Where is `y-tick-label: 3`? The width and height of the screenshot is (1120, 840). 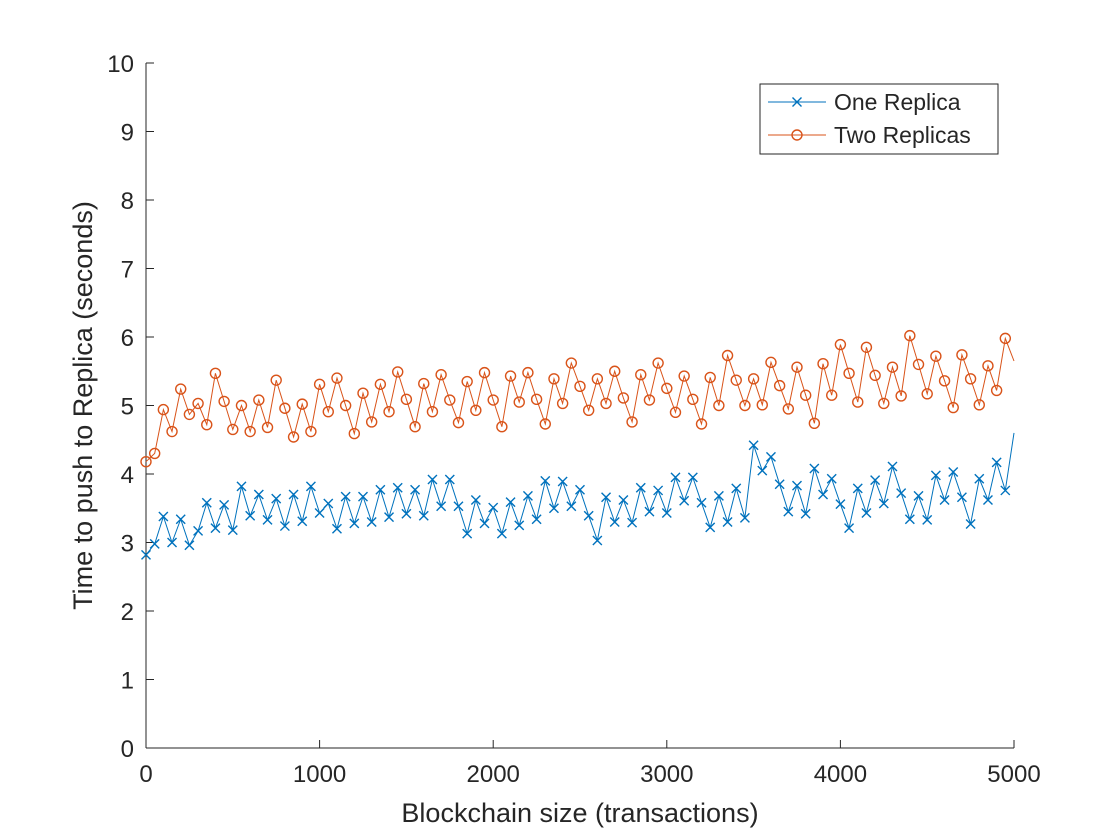
y-tick-label: 3 is located at coordinates (127, 544).